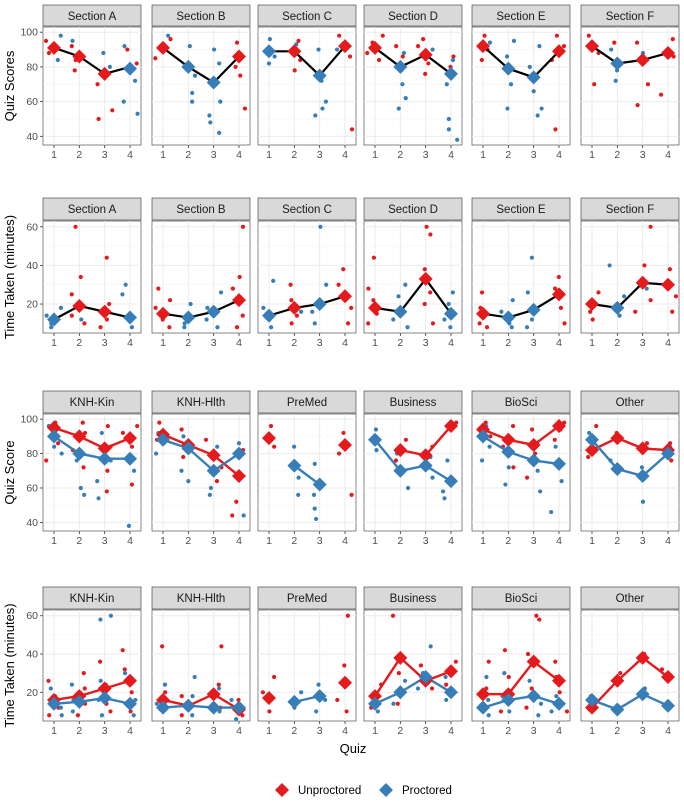 The height and width of the screenshot is (809, 684). Describe the element at coordinates (214, 541) in the screenshot. I see `x-tick-label: 3` at that location.